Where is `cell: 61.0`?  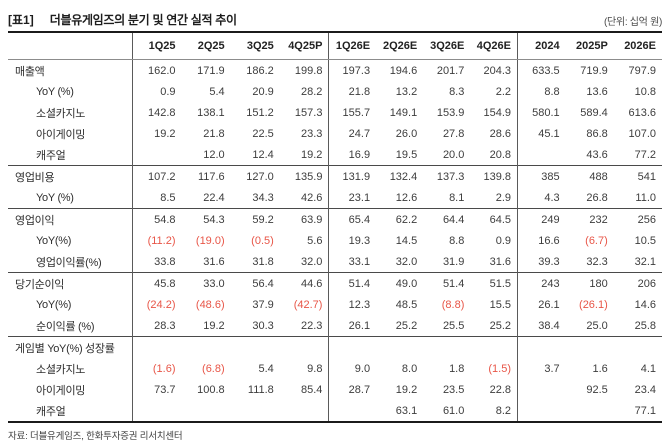 cell: 61.0 is located at coordinates (453, 410).